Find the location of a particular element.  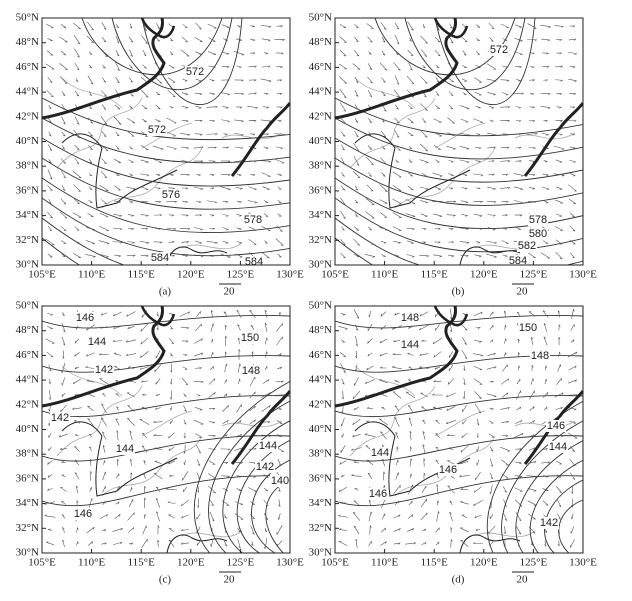

lat-label: 40°N is located at coordinates (320, 141).